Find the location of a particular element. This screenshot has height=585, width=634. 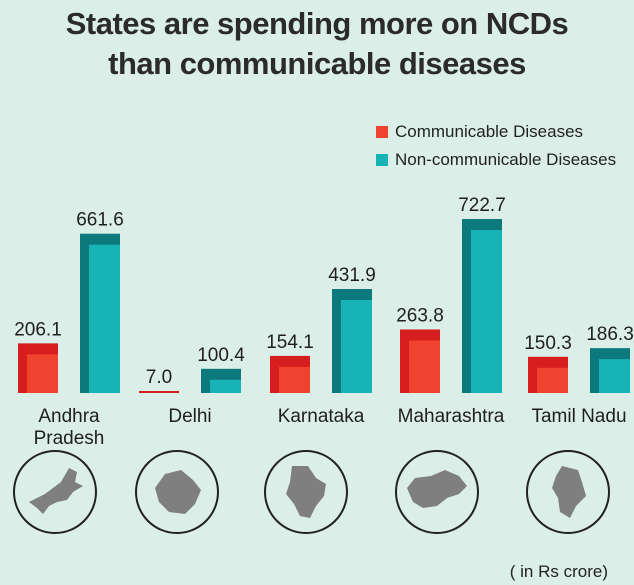

map-circle-karnataka is located at coordinates (306, 492).